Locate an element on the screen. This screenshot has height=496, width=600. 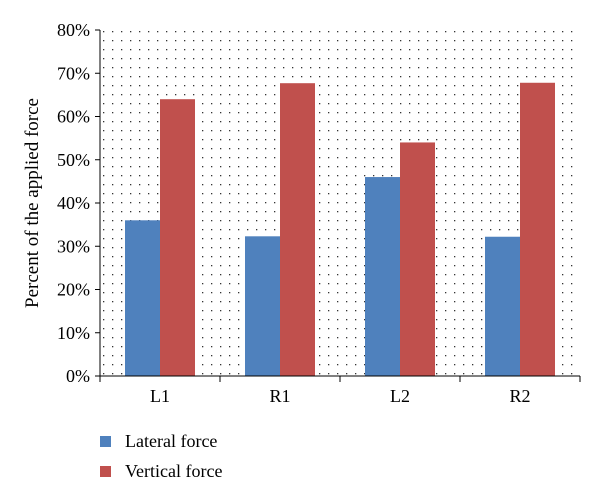
bar-vertical-force-r2 is located at coordinates (537, 229).